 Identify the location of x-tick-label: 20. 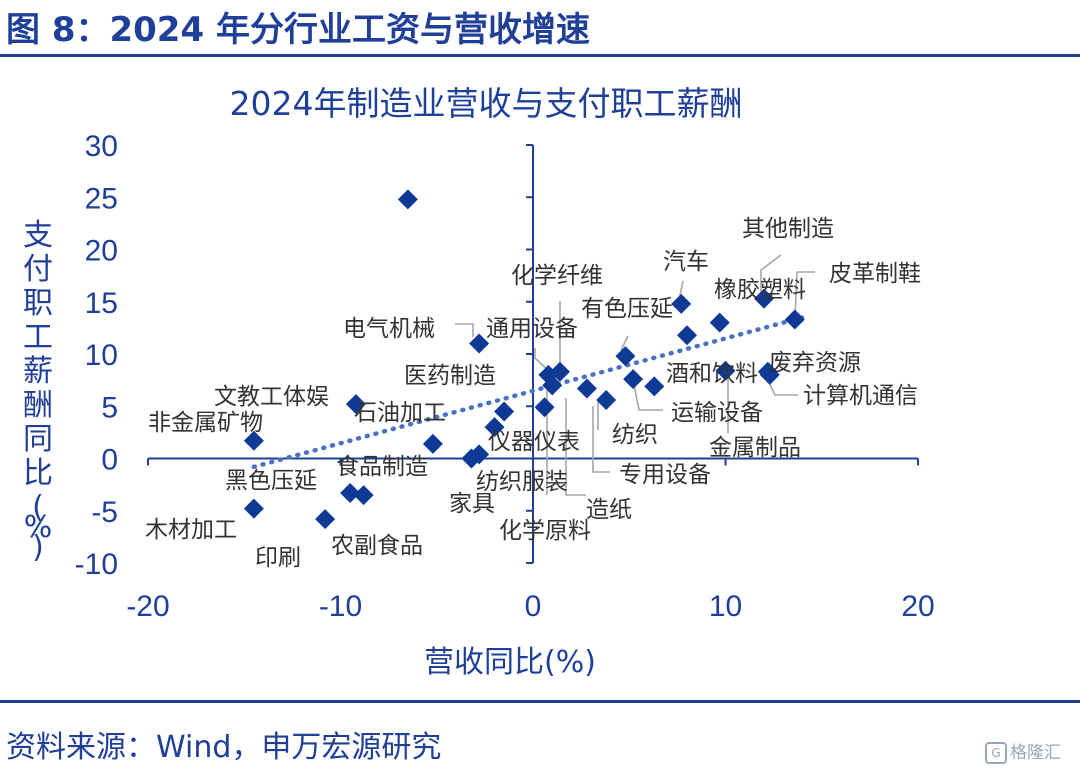
(917, 606).